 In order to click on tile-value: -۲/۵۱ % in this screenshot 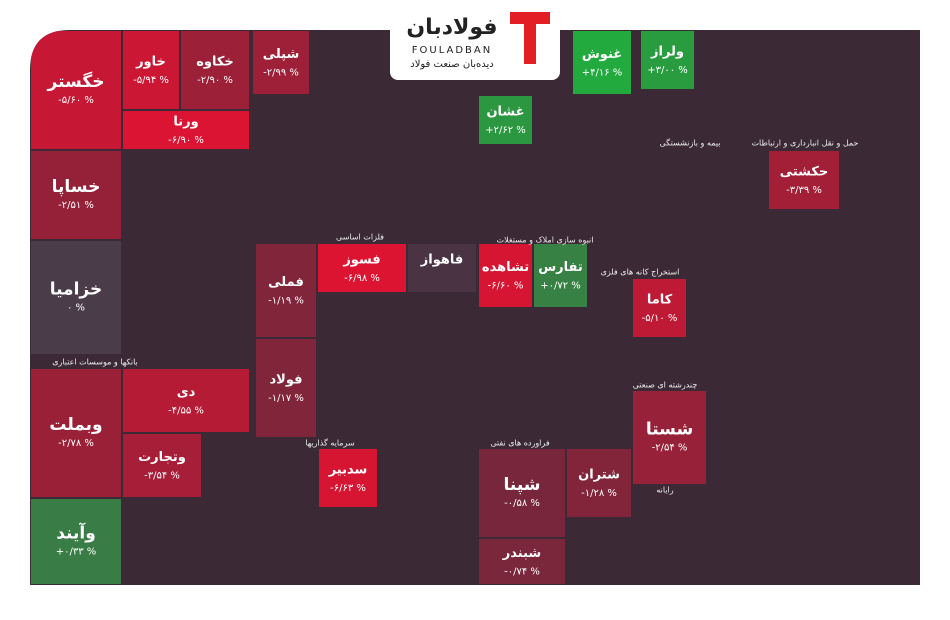, I will do `click(76, 205)`.